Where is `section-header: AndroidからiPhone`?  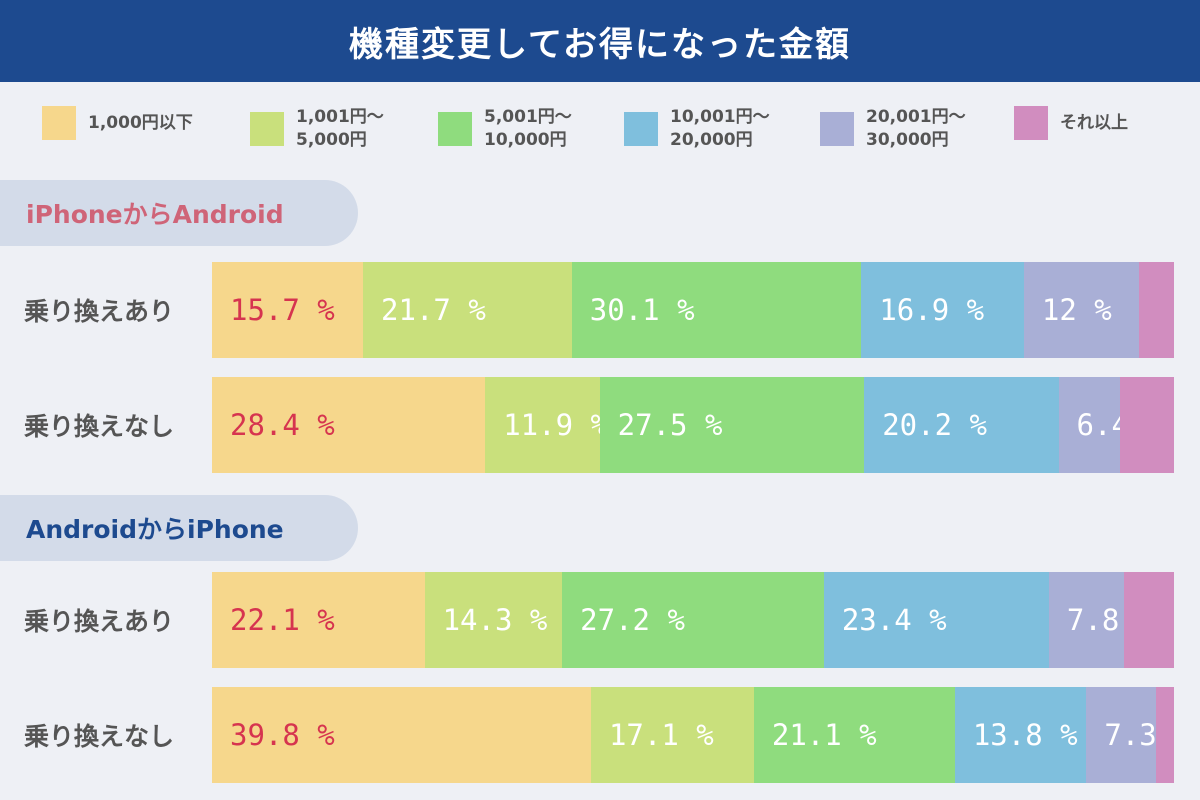
section-header: AndroidからiPhone is located at coordinates (179, 528).